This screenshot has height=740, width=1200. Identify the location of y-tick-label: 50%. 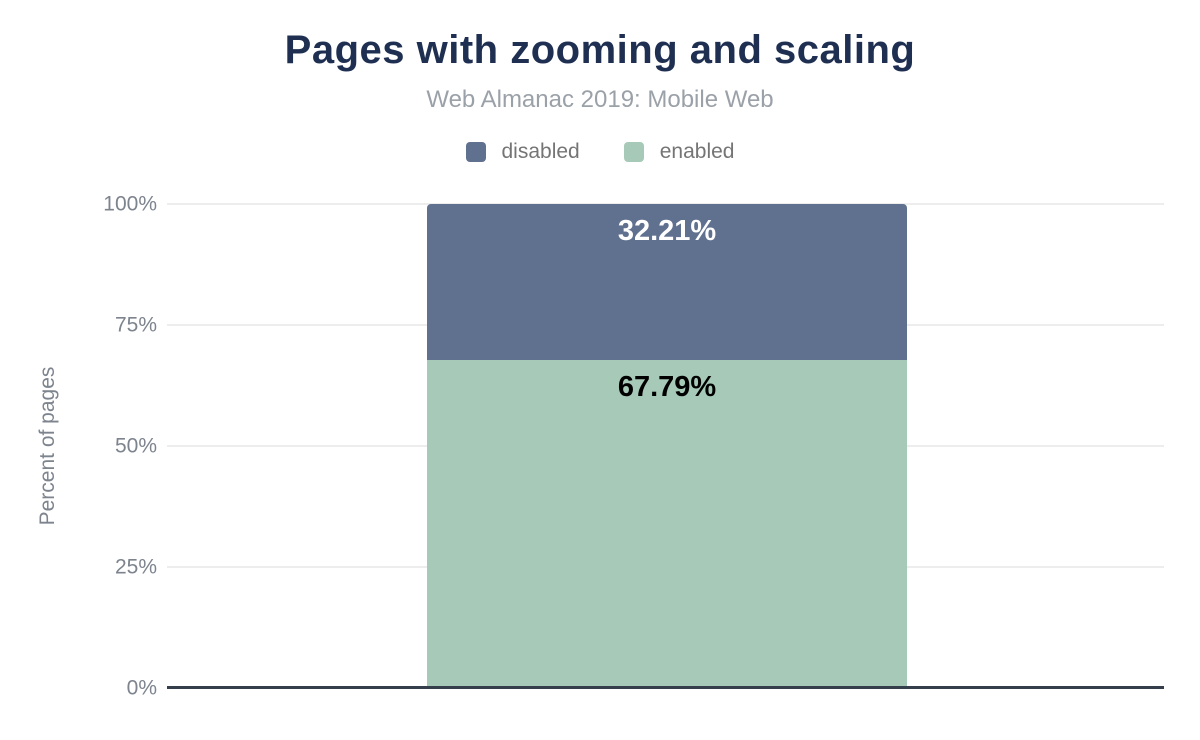
(135, 446).